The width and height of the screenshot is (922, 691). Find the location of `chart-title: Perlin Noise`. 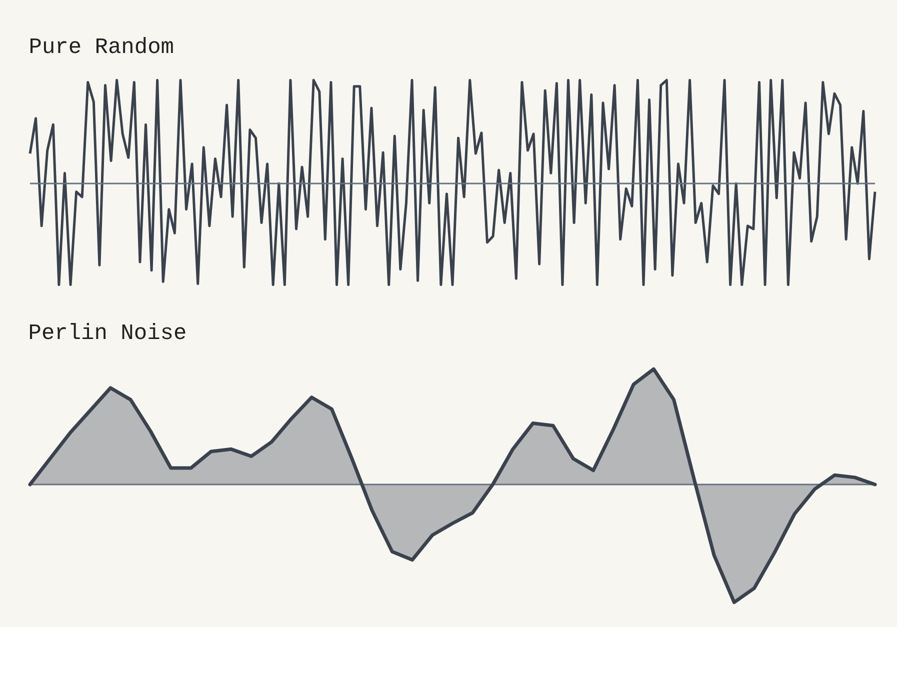

chart-title: Perlin Noise is located at coordinates (107, 333).